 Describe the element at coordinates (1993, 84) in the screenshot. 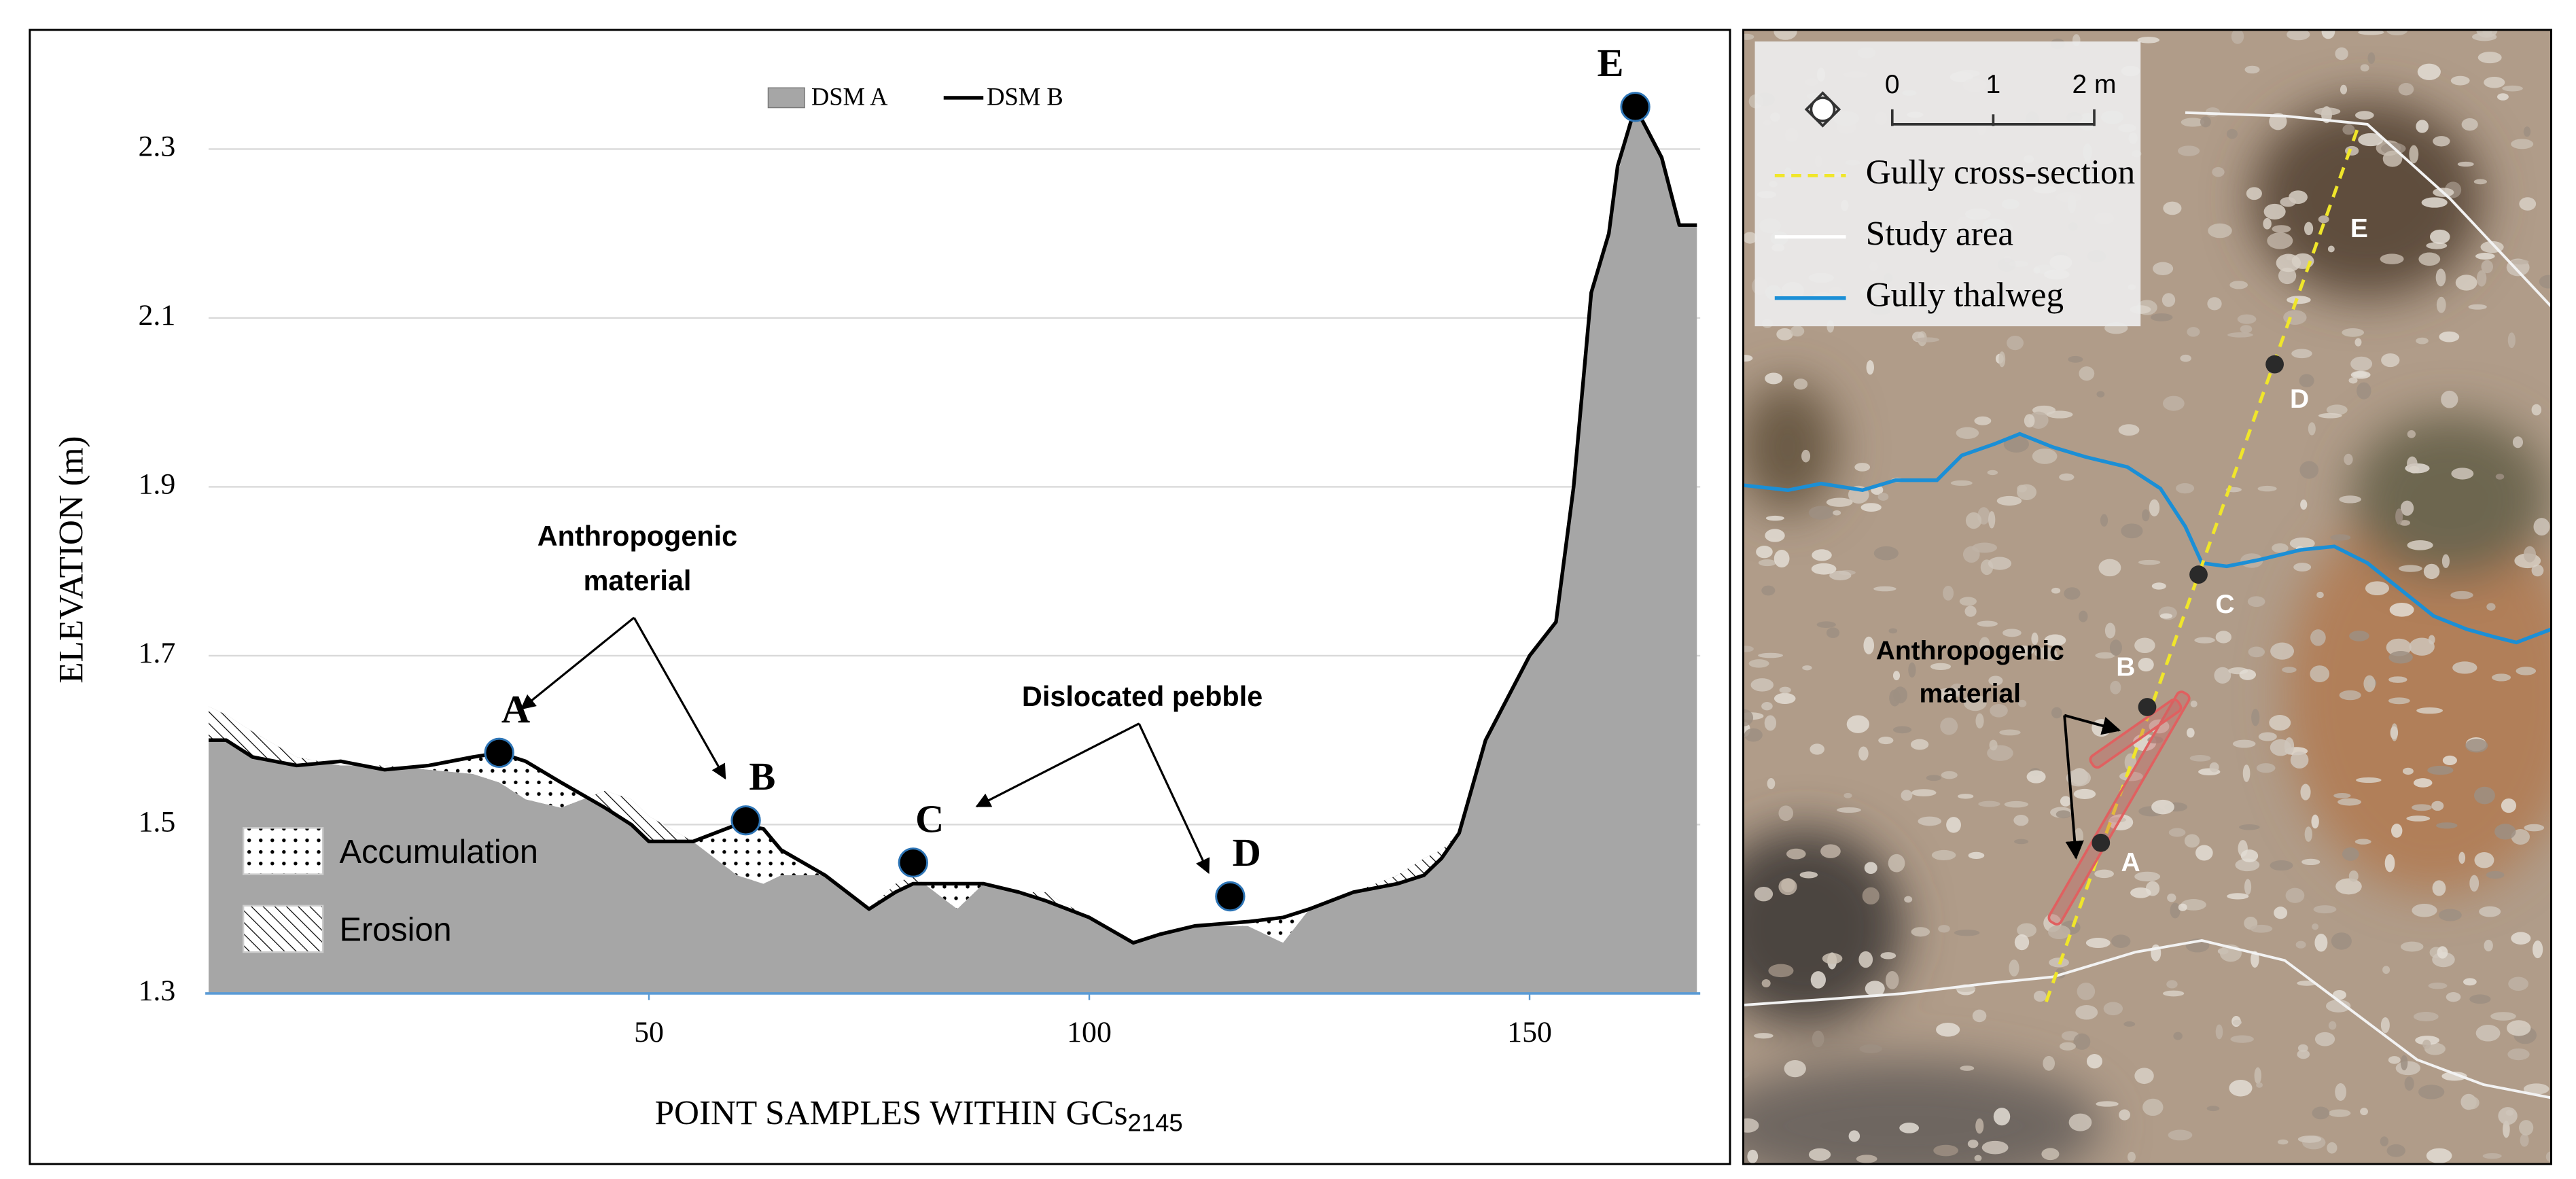

I see `scale-label: 1` at that location.